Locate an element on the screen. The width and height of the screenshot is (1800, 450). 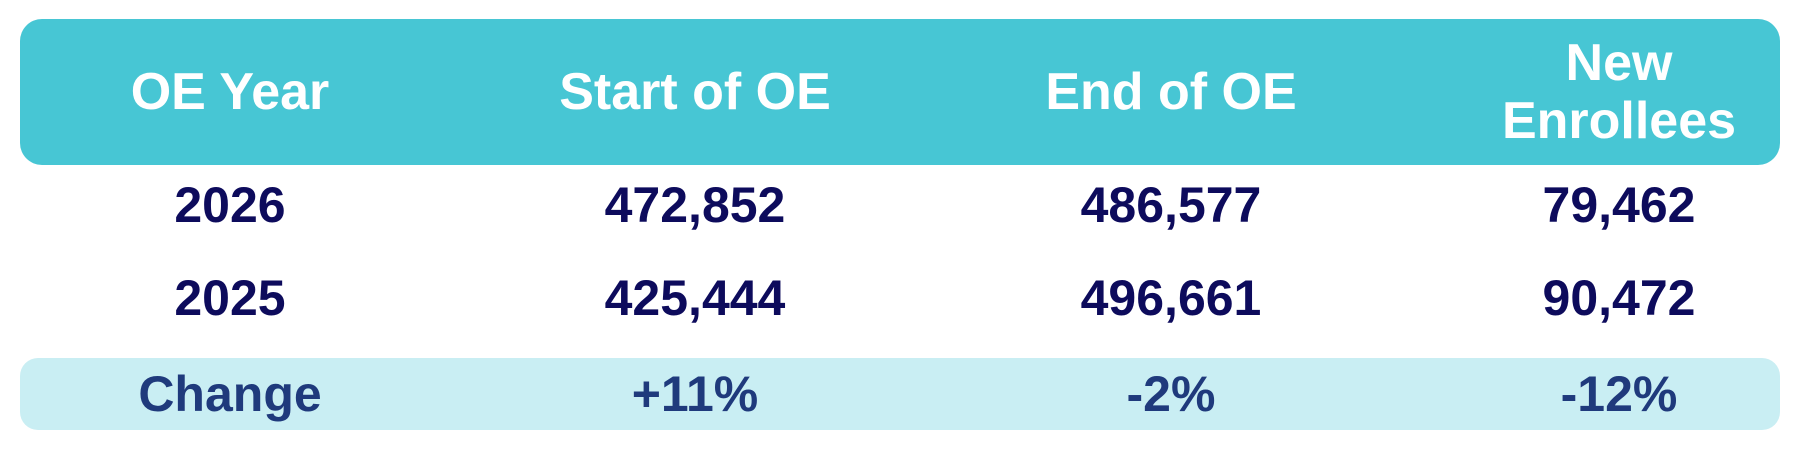
change-cell: +11% is located at coordinates (695, 394).